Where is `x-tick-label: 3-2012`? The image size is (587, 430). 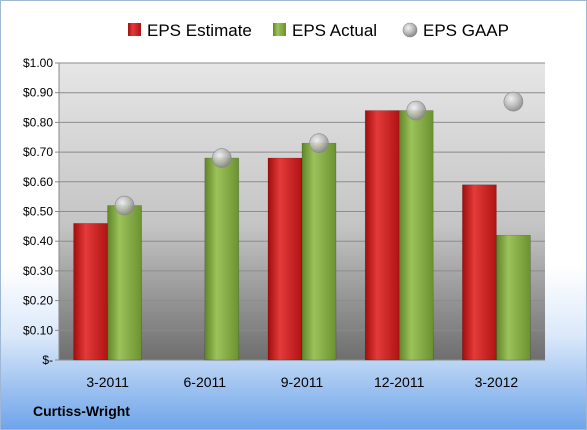
x-tick-label: 3-2012 is located at coordinates (497, 382).